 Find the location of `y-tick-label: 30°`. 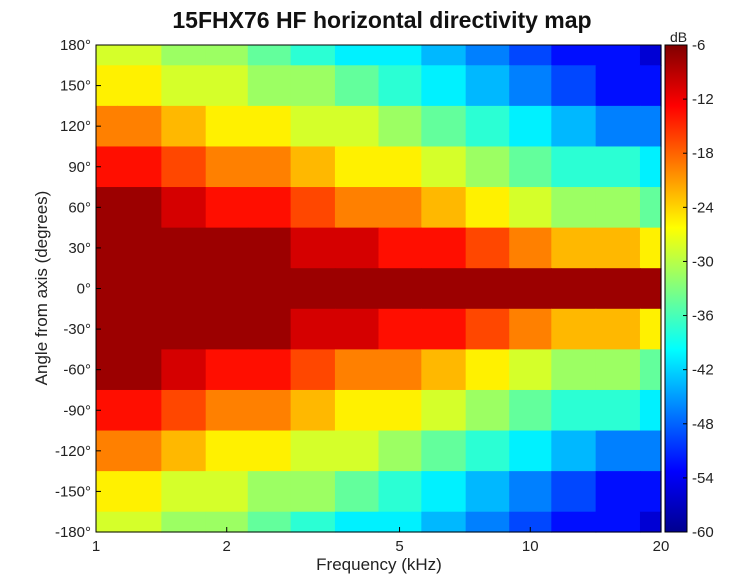

y-tick-label: 30° is located at coordinates (79, 248).